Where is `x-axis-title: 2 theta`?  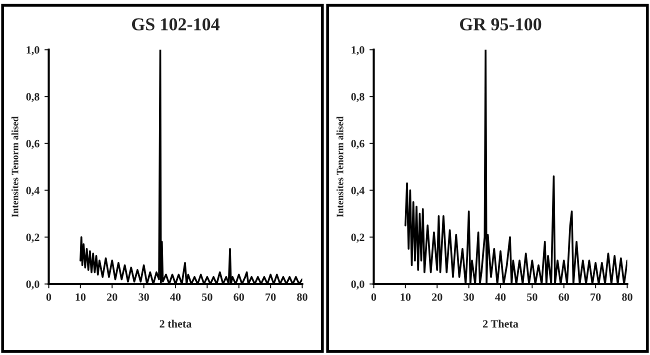
x-axis-title: 2 theta is located at coordinates (176, 324).